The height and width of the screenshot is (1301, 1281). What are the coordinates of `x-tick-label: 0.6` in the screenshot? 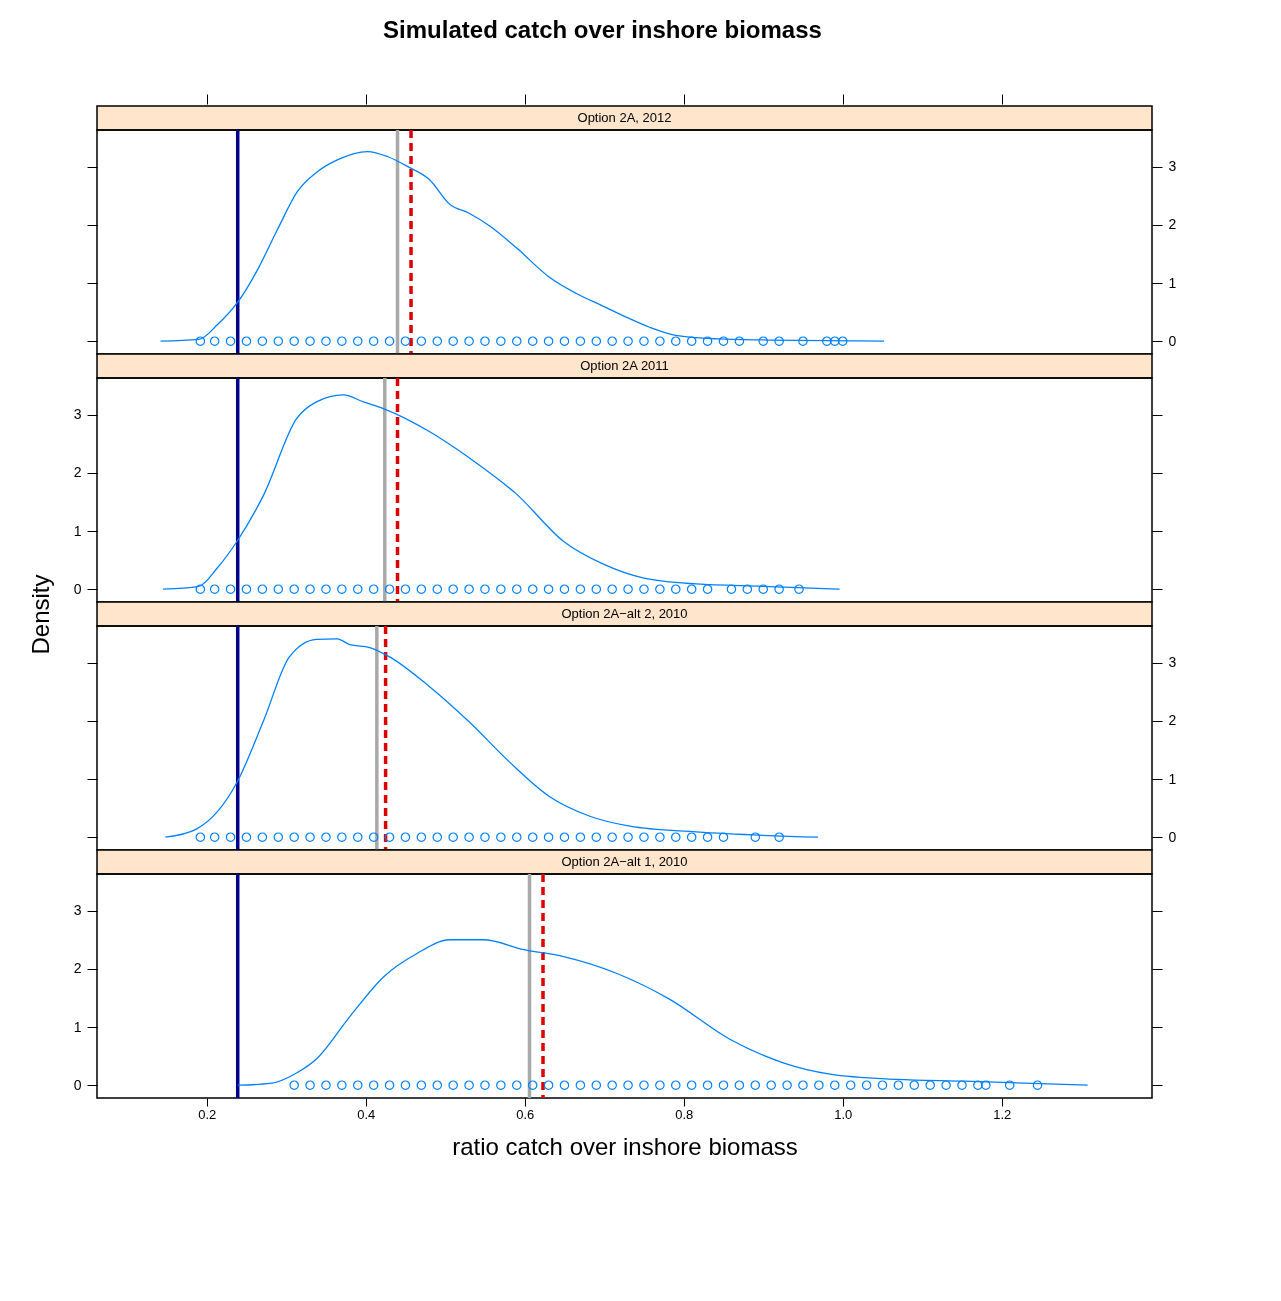 It's located at (525, 1114).